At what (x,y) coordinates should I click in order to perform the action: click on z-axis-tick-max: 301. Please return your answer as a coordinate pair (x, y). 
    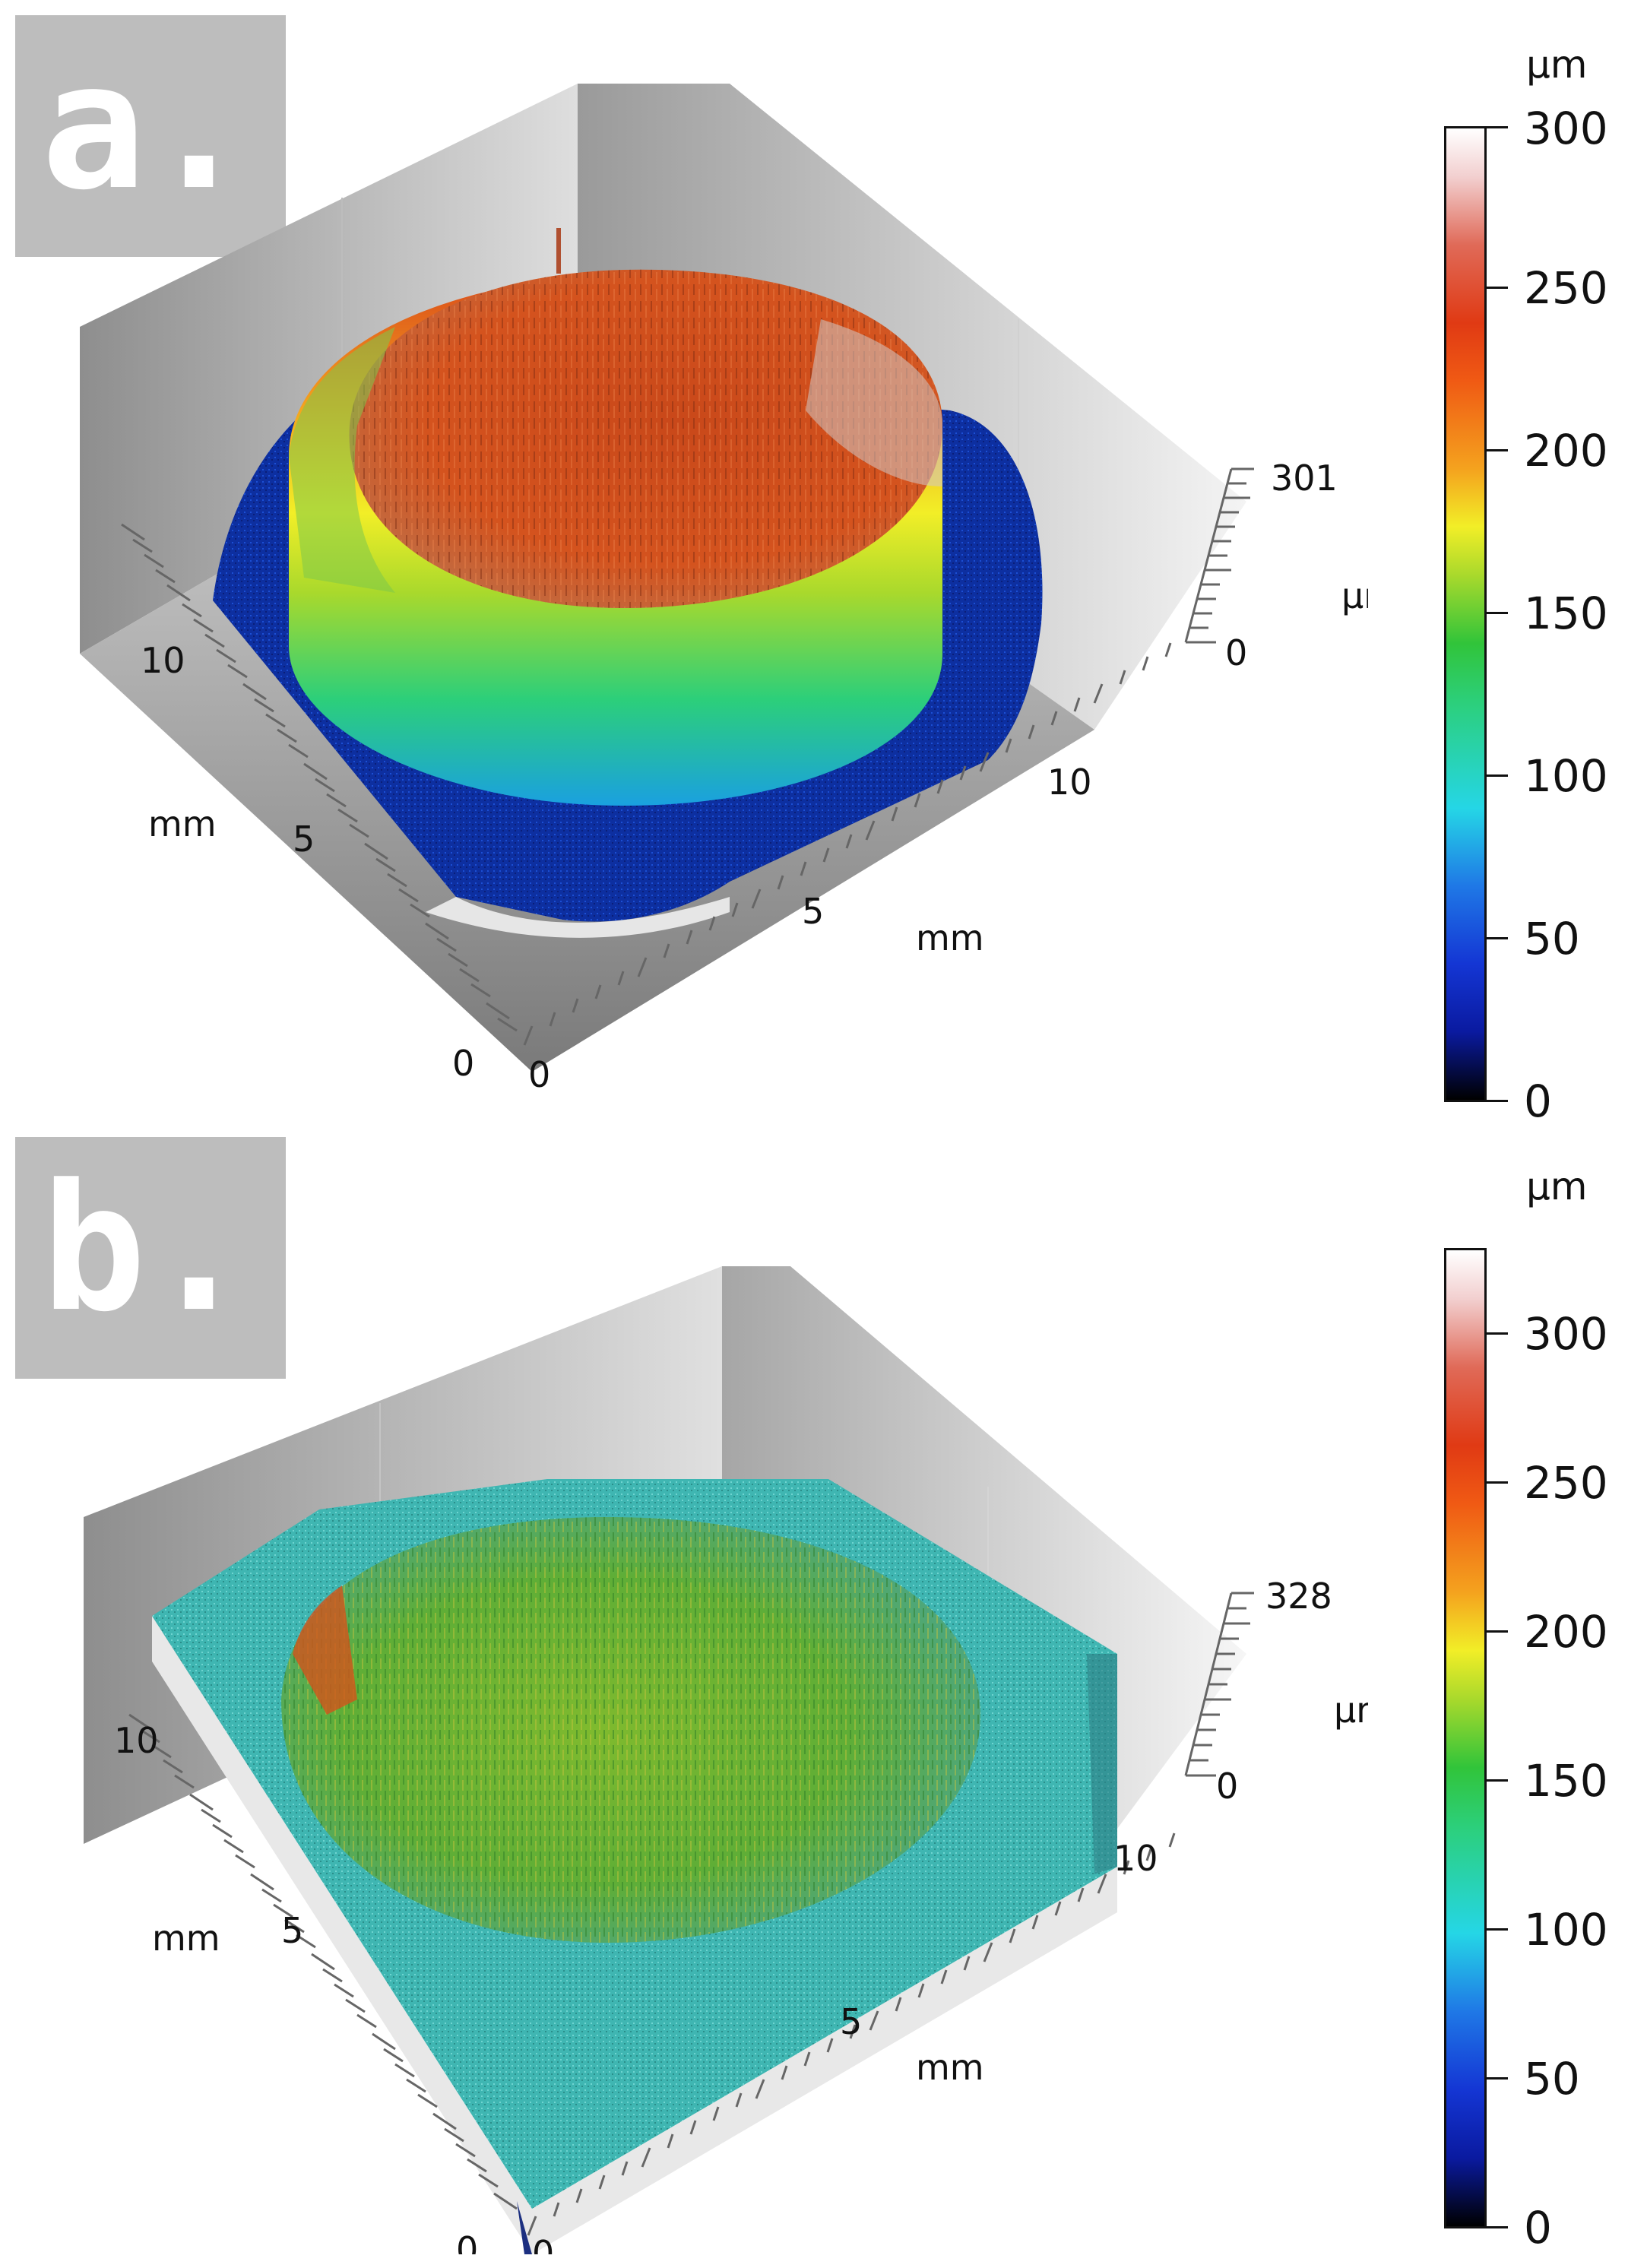
    Looking at the image, I should click on (1304, 478).